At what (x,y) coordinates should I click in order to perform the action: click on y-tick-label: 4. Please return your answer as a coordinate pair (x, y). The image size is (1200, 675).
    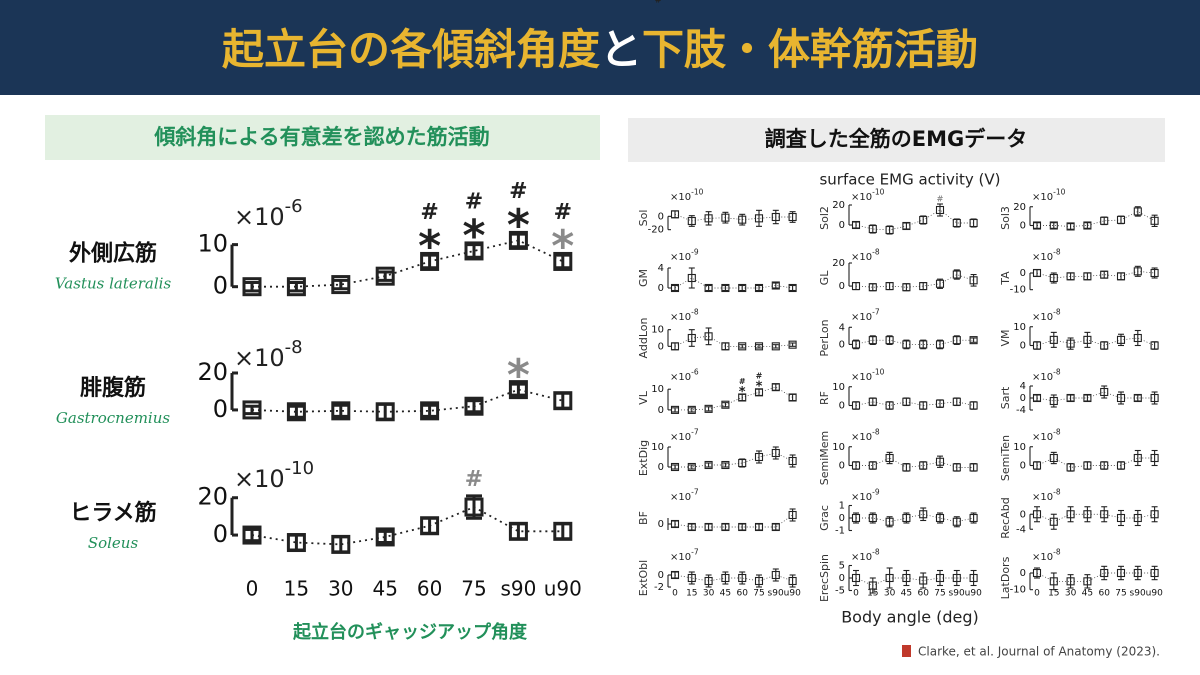
    Looking at the image, I should click on (661, 268).